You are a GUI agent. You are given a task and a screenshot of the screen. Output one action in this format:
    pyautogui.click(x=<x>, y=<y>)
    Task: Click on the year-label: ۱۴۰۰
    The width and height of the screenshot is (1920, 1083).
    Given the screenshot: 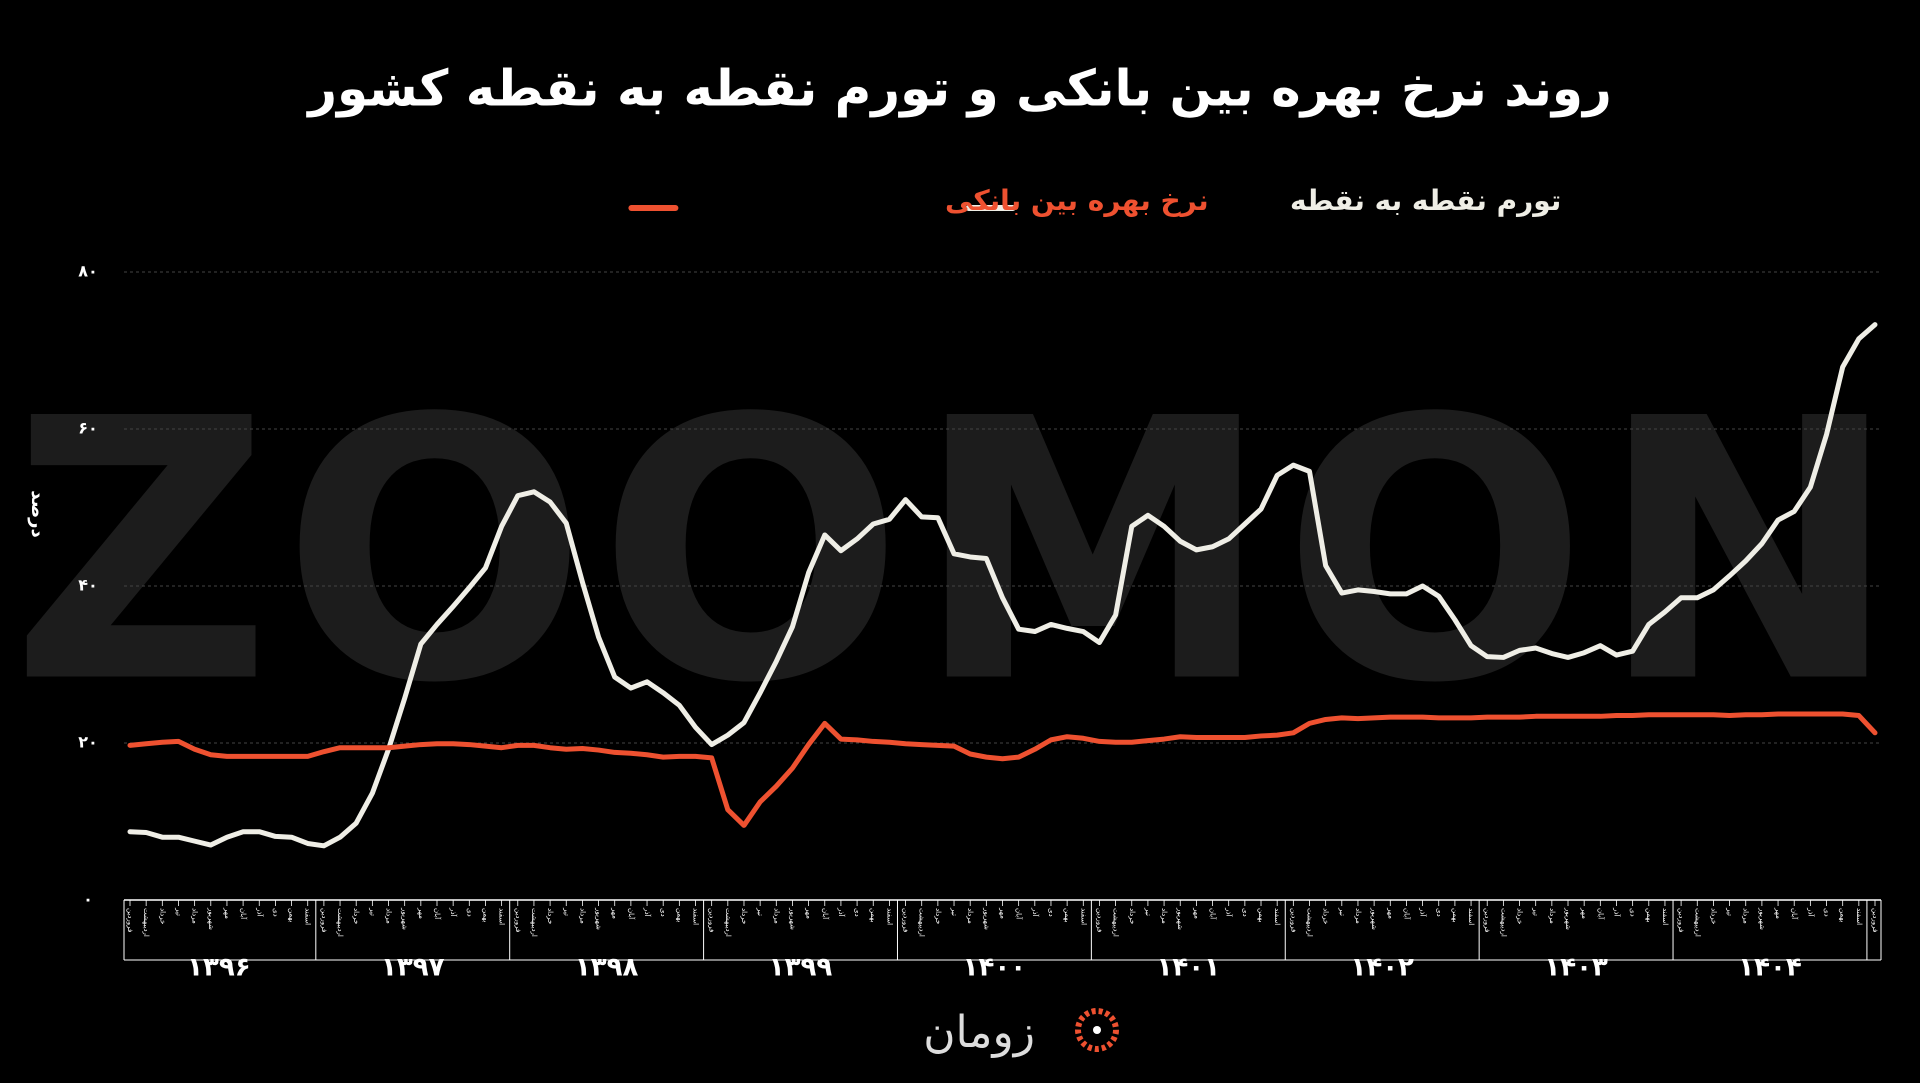 What is the action you would take?
    pyautogui.click(x=994, y=968)
    